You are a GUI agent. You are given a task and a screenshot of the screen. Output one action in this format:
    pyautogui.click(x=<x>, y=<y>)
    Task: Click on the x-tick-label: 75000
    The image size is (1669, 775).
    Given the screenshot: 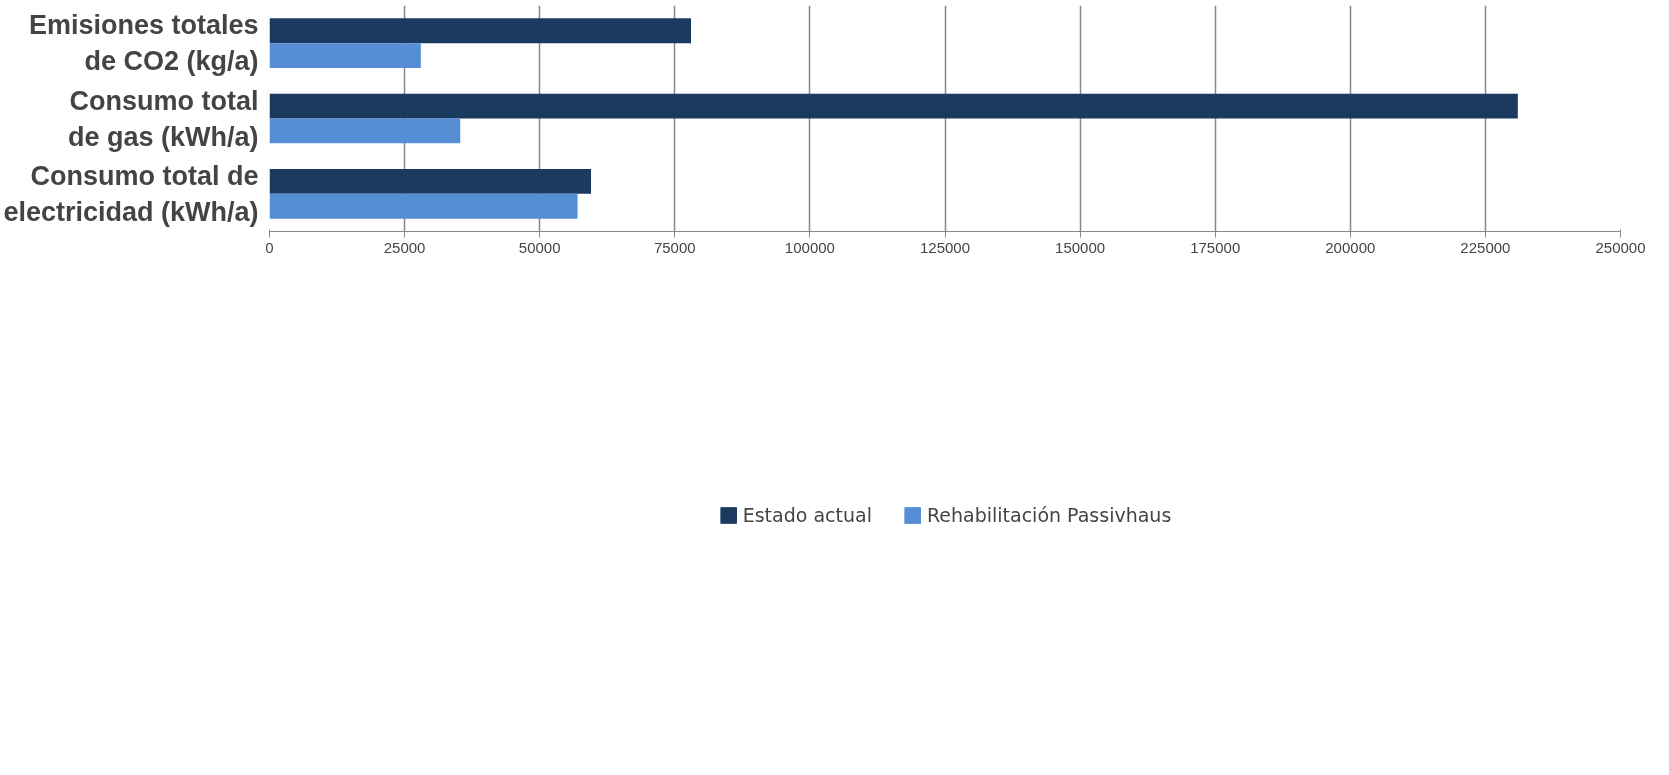 What is the action you would take?
    pyautogui.click(x=674, y=247)
    